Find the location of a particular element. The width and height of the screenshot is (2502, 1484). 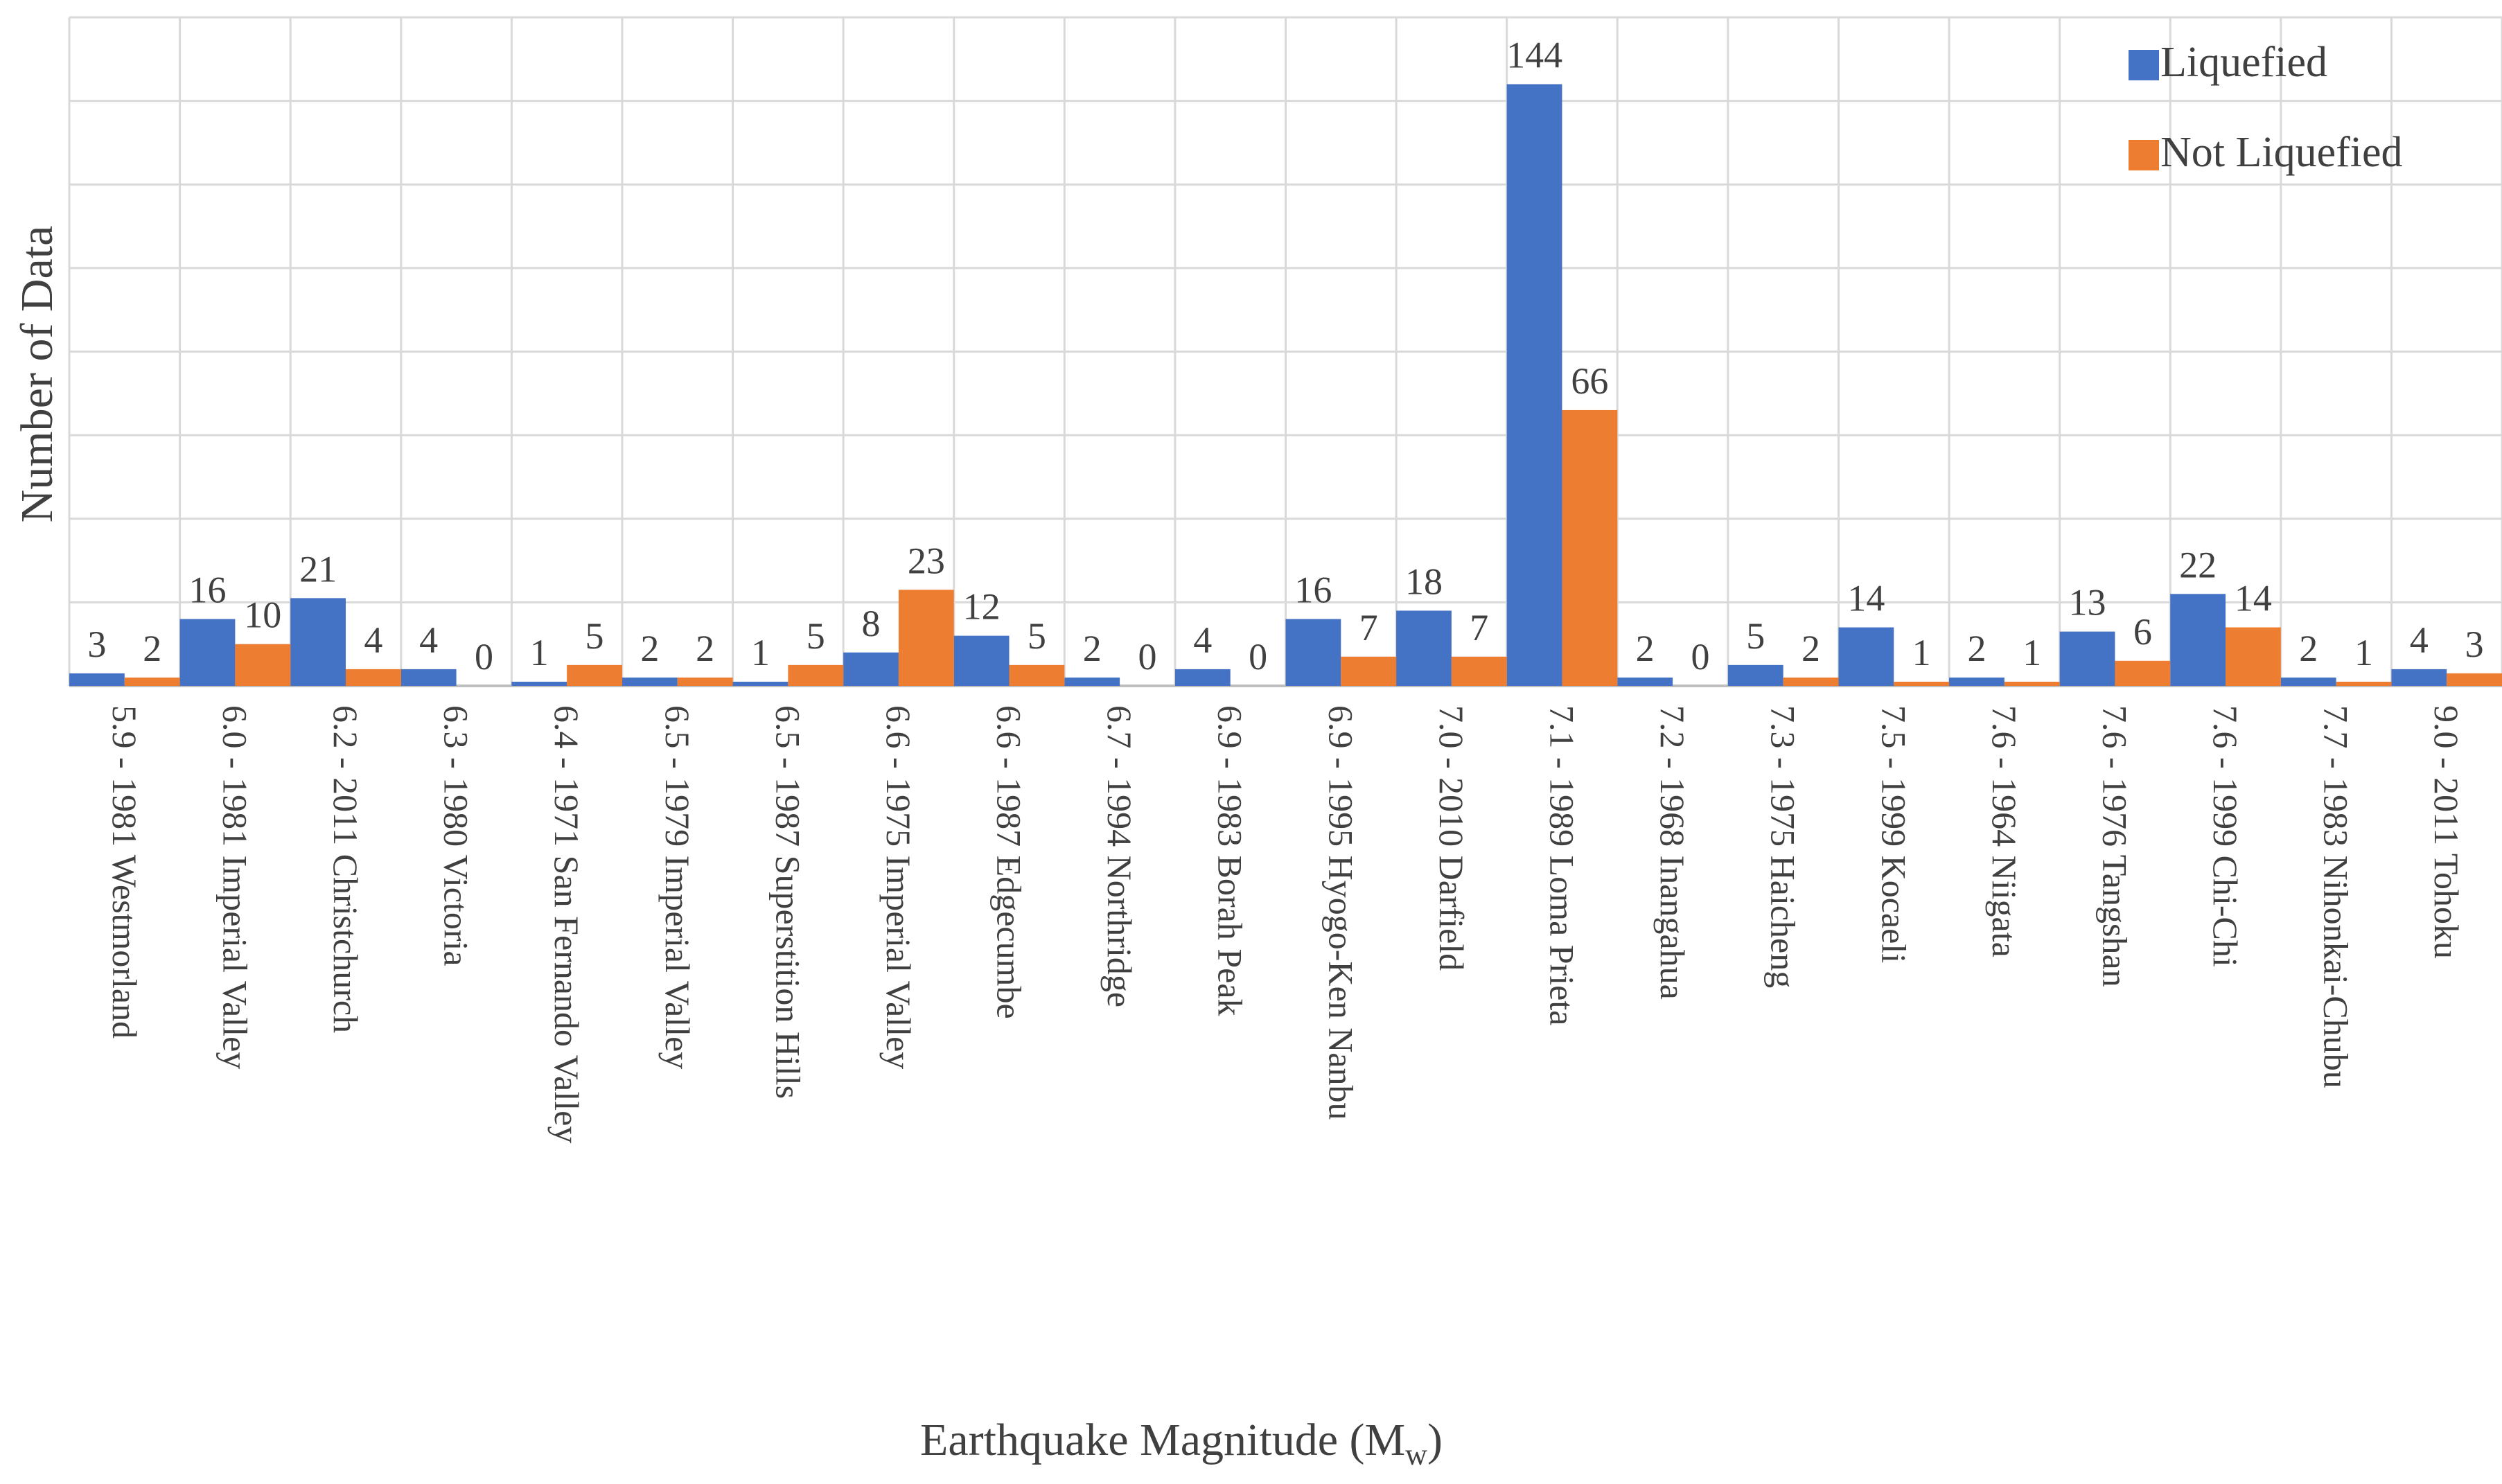

x-tick-label: 7.2 - 1968 Inangahua is located at coordinates (1672, 852).